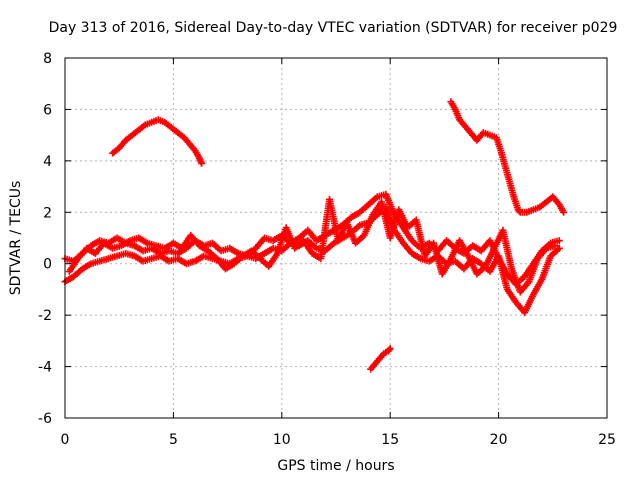 The width and height of the screenshot is (640, 480). What do you see at coordinates (338, 440) in the screenshot?
I see `x-tick-labels: 0 5 10 15 20 25` at bounding box center [338, 440].